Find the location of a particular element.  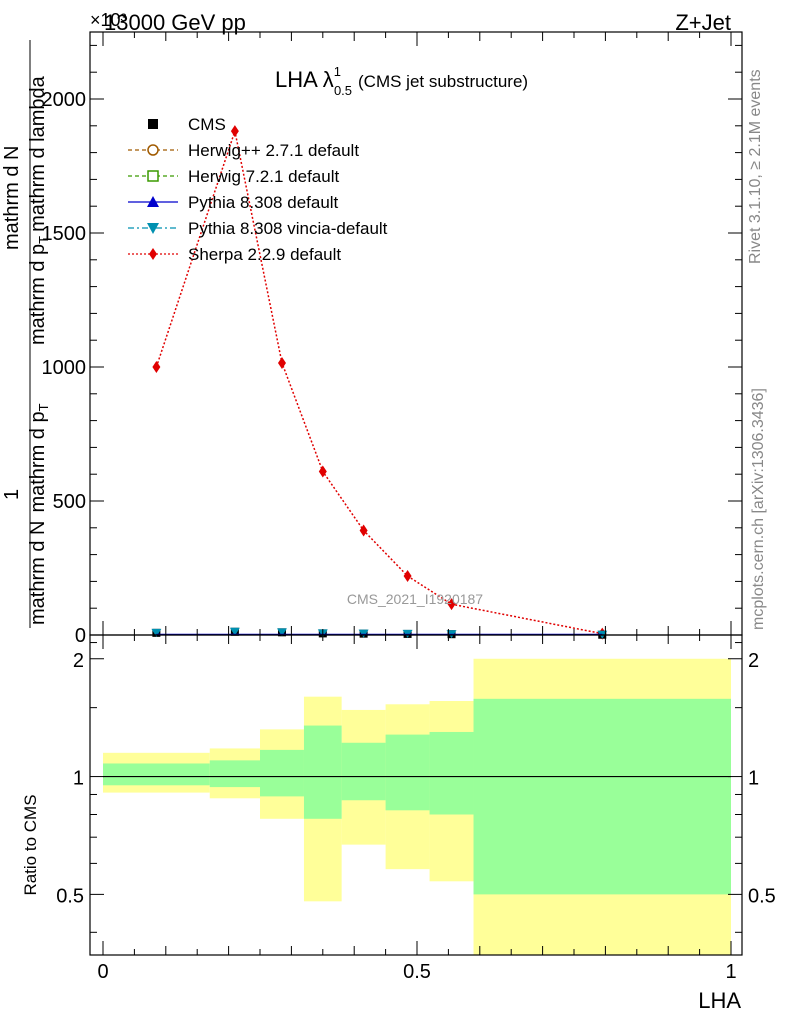

ylabel-top-fraction: mathrm d pTmathrm d lambda is located at coordinates (39, 210).